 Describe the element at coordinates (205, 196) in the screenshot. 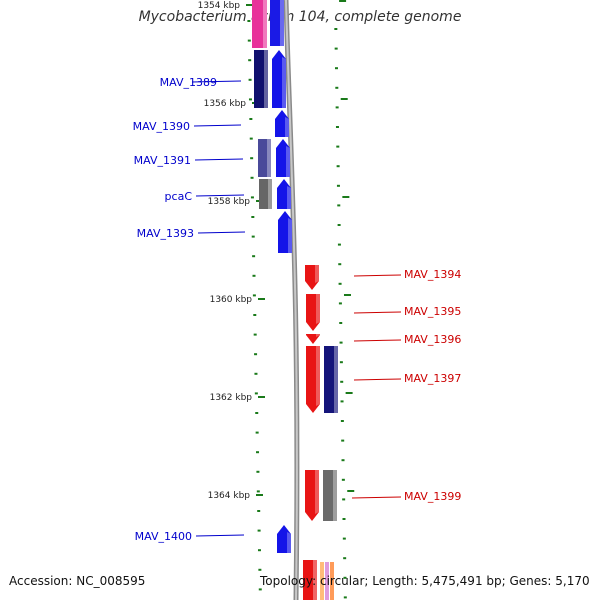

I see `forward-gene-label: pcaC` at that location.